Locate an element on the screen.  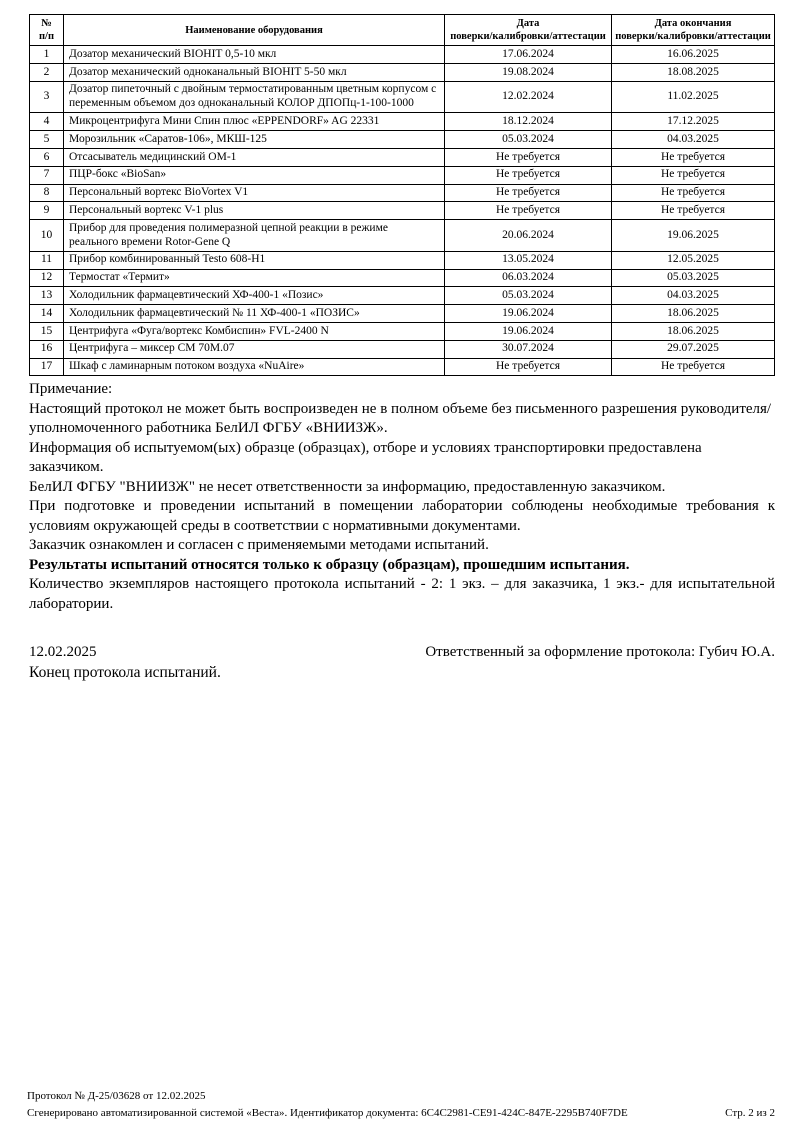
header-verification-date-line2: поверки/калибровки/аттестации is located at coordinates (528, 37).